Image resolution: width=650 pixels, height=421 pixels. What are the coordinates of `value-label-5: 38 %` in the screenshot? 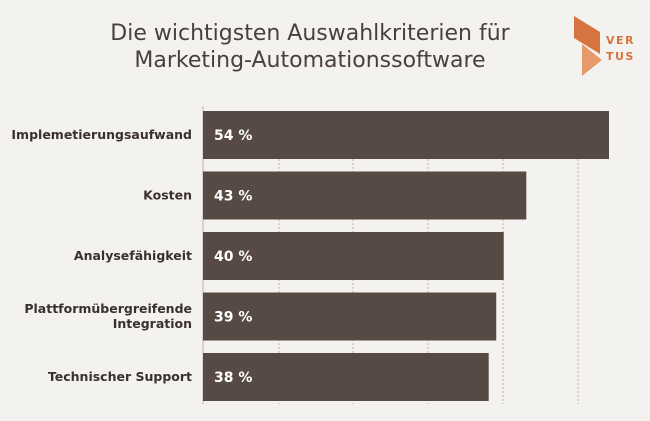 It's located at (233, 378).